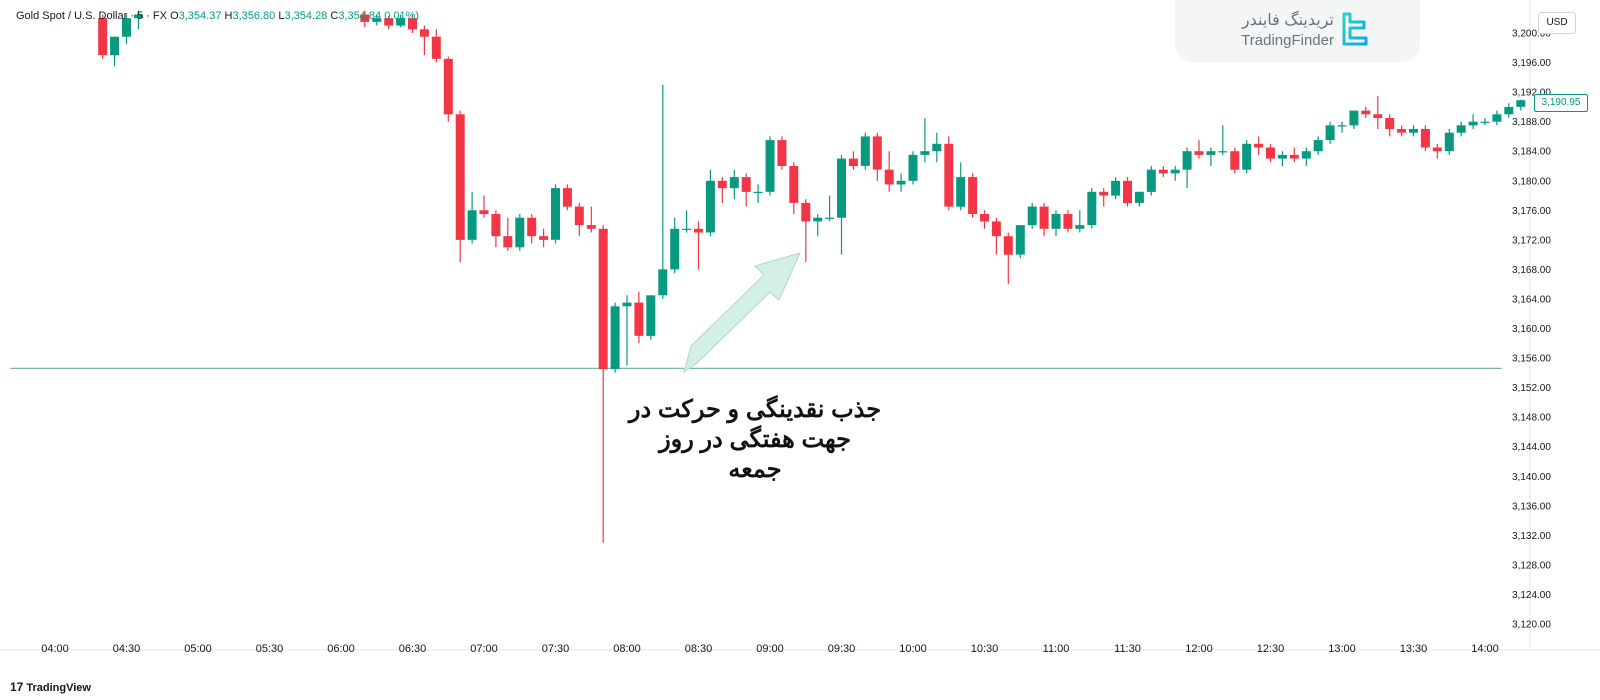  I want to click on close-value: 3,354.84, so click(360, 16).